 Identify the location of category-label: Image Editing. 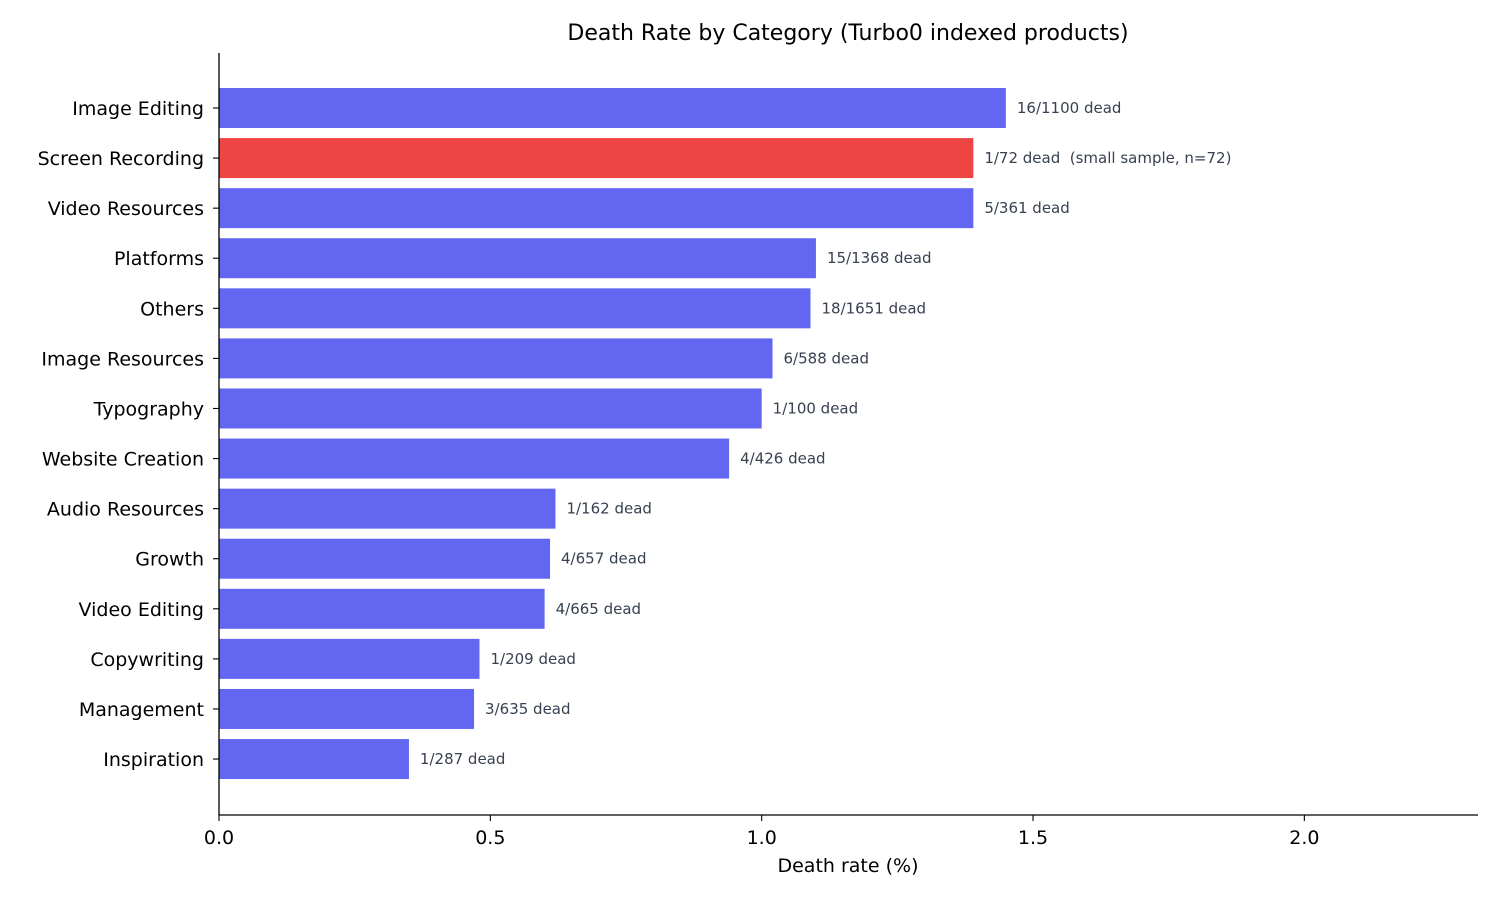
(138, 109).